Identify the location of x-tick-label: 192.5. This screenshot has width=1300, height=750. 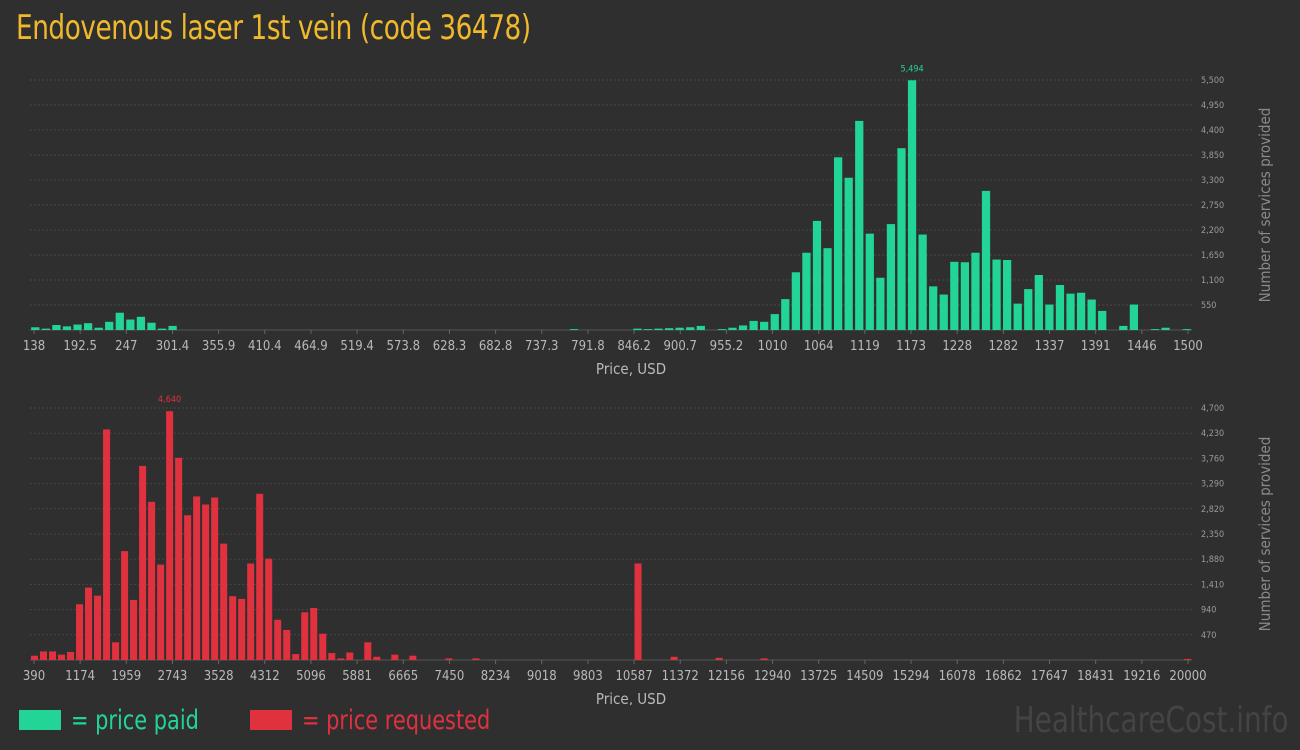
(79, 346).